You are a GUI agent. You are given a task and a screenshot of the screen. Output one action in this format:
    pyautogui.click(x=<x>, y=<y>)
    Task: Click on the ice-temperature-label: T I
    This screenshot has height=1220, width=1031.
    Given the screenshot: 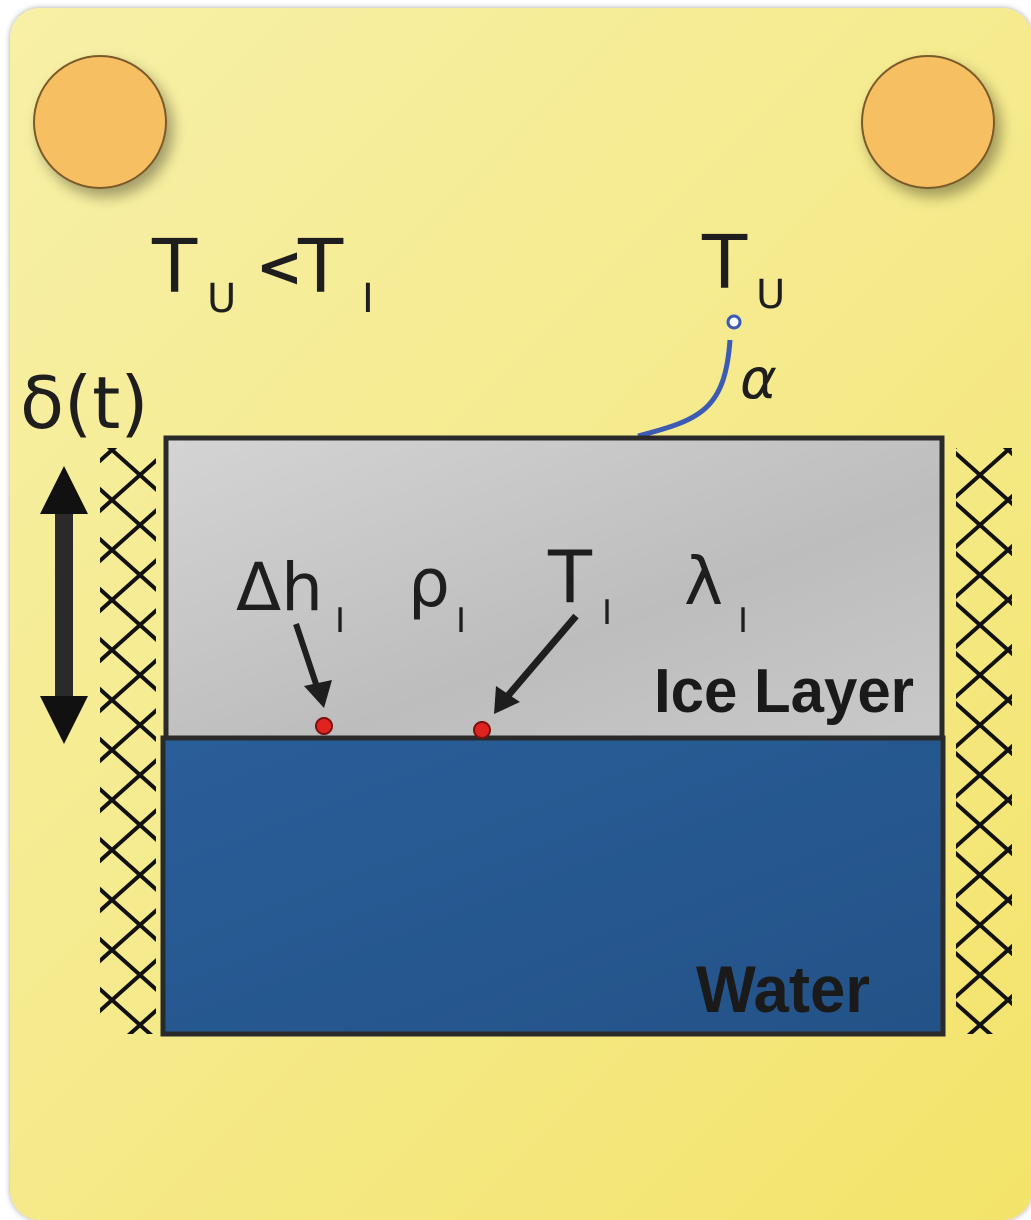 What is the action you would take?
    pyautogui.click(x=579, y=584)
    